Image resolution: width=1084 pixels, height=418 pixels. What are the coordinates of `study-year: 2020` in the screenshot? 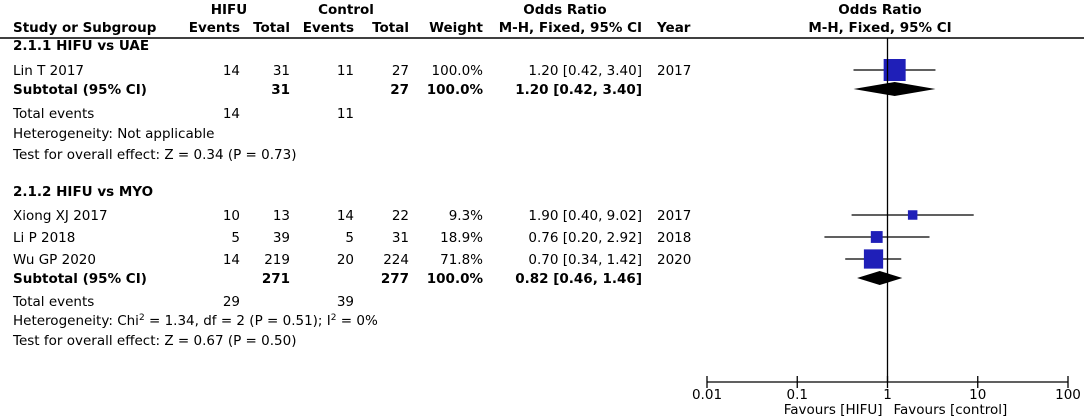 It's located at (674, 260).